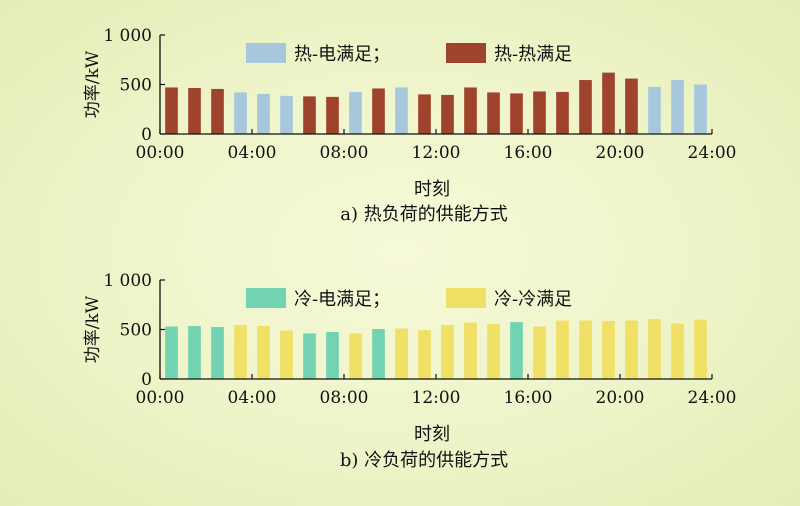 The image size is (800, 506). Describe the element at coordinates (423, 214) in the screenshot. I see `panel-caption: a) 热负荷的供能方式` at that location.